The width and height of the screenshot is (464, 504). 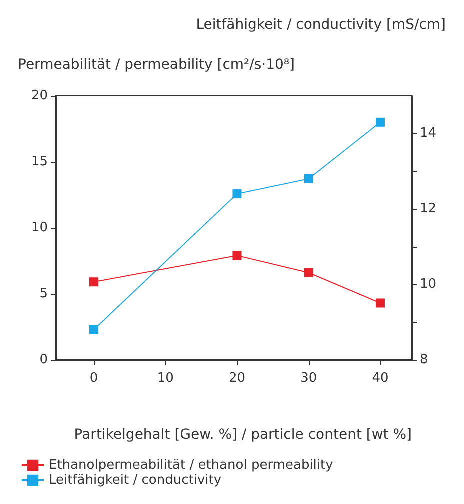 I want to click on legend-label: Ethanolpermeabilität / ethanol permeability, so click(x=191, y=465).